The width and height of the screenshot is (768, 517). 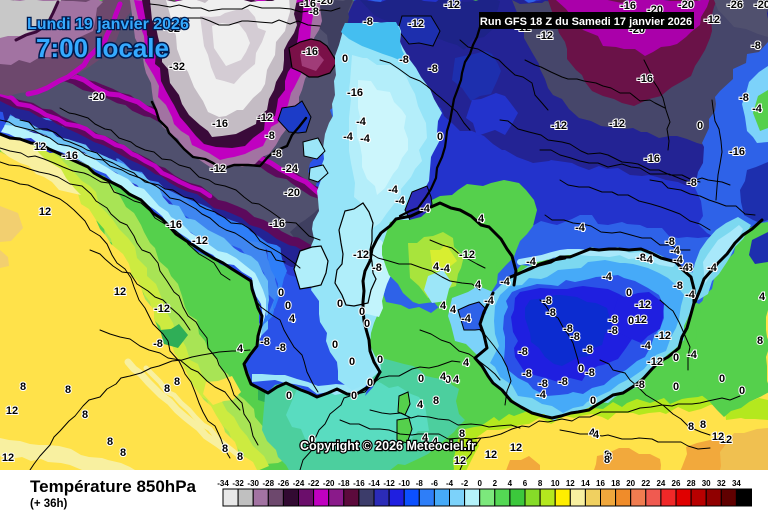 What do you see at coordinates (108, 24) in the screenshot?
I see `svg-text: Lundi 19 janvier 2026` at bounding box center [108, 24].